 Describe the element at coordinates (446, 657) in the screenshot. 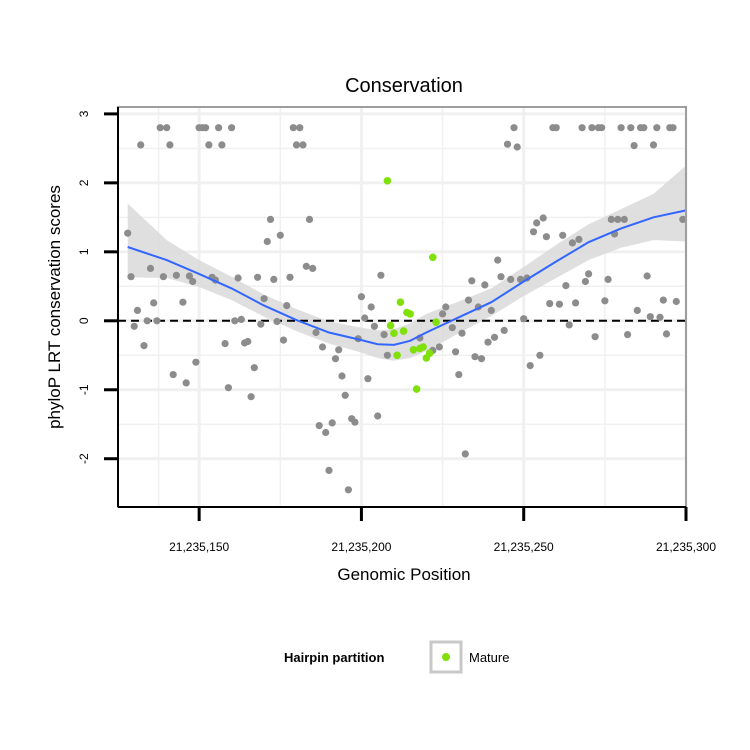

I see `legend-mature-swatch` at that location.